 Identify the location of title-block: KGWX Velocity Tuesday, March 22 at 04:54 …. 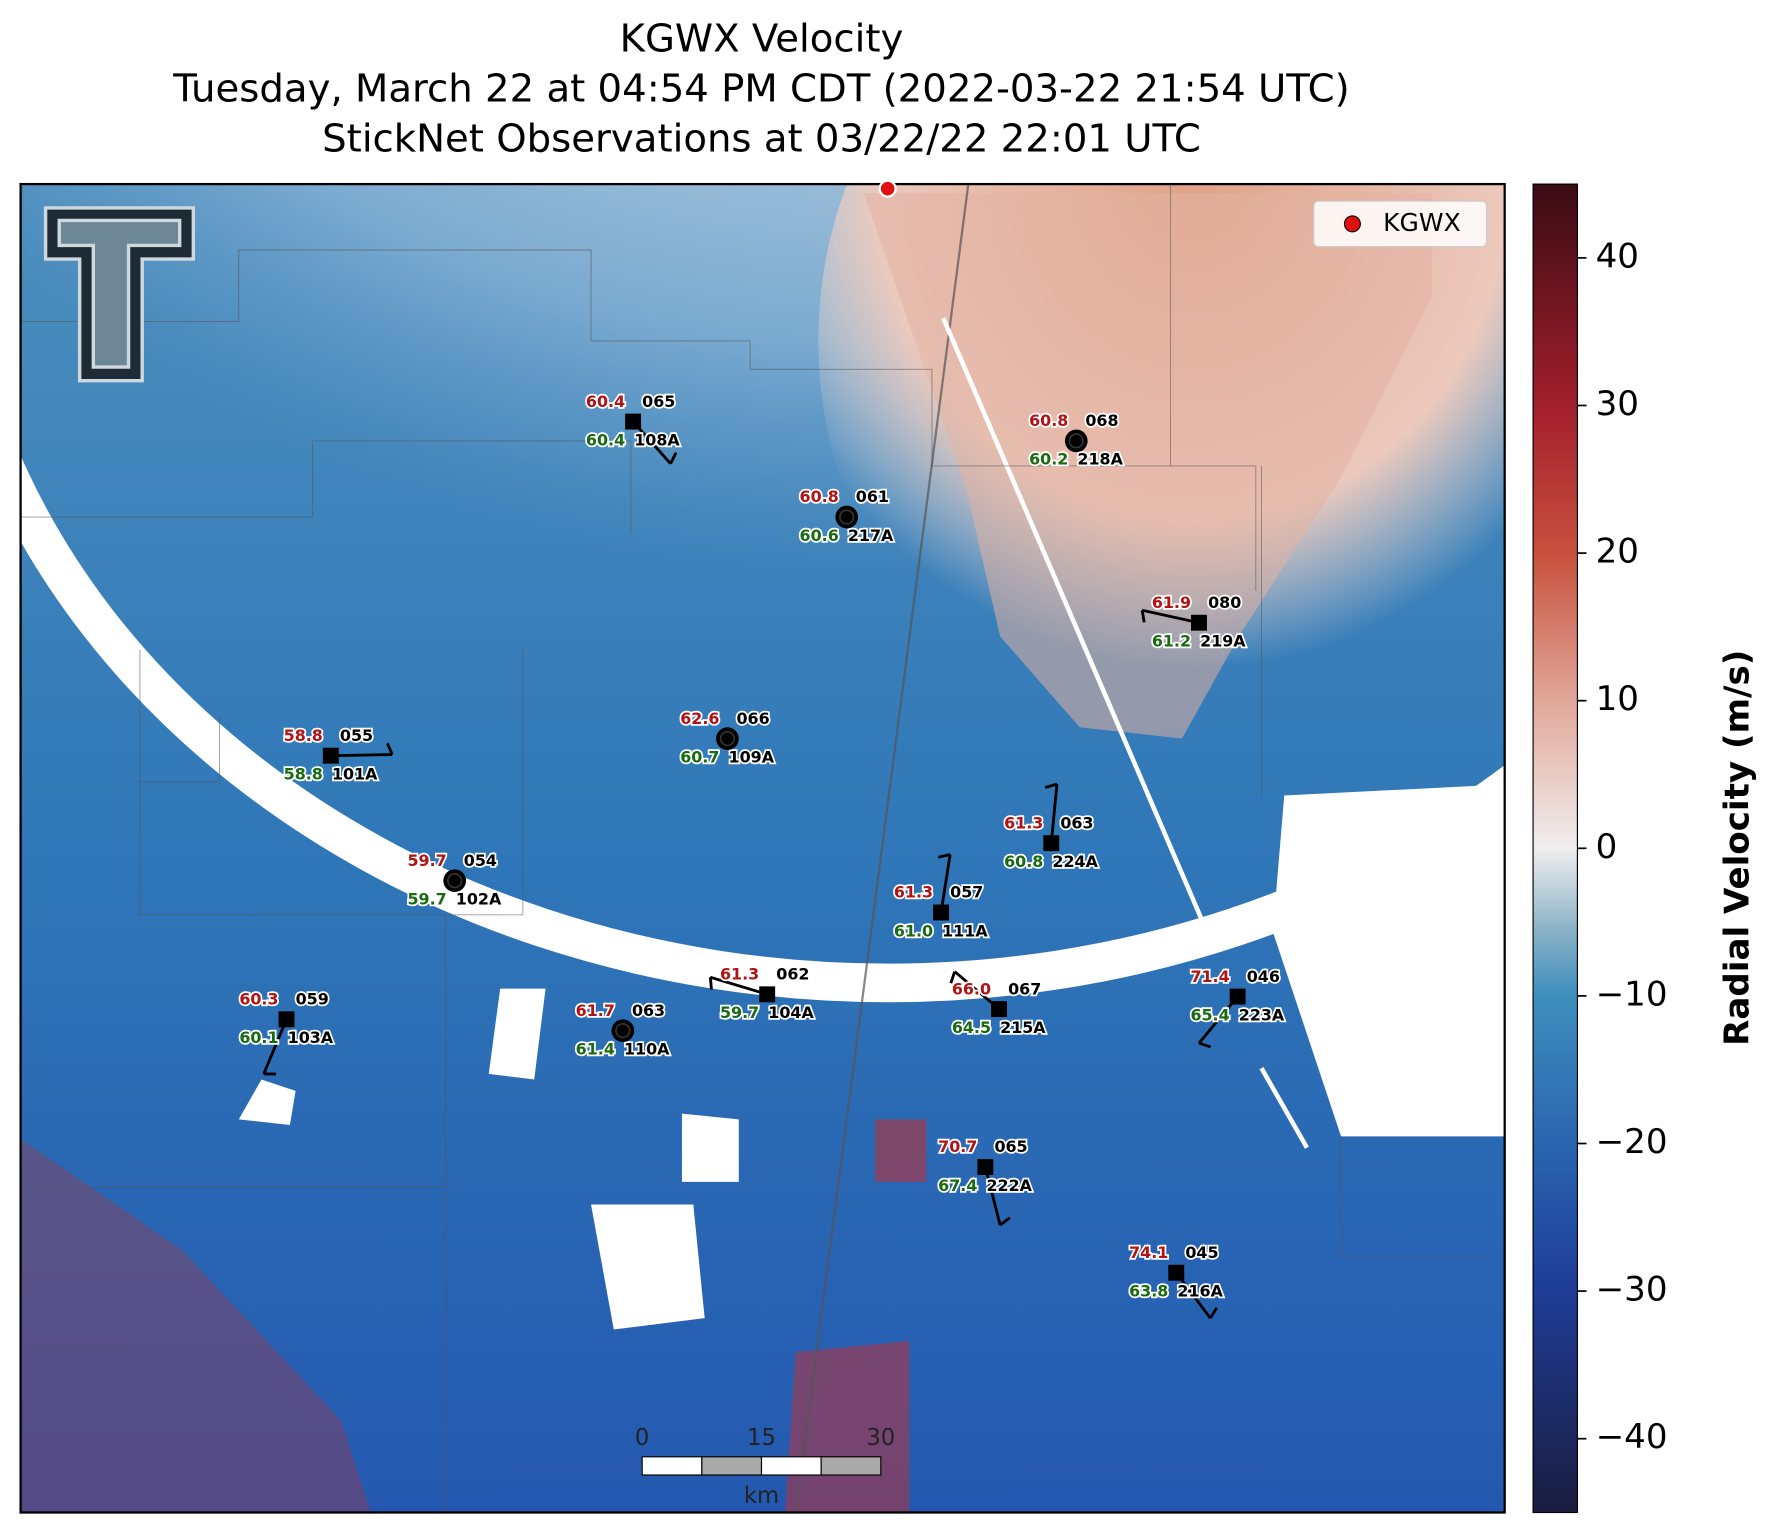
(760, 88).